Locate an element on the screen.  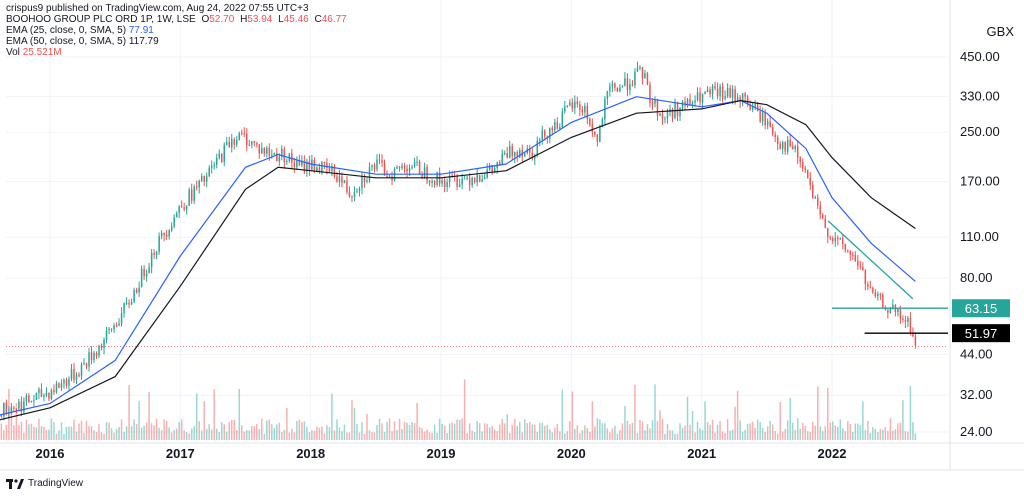
symbol-name: BOOHOO GROUP PLC ORD 1P, 1W, LSE is located at coordinates (101, 19).